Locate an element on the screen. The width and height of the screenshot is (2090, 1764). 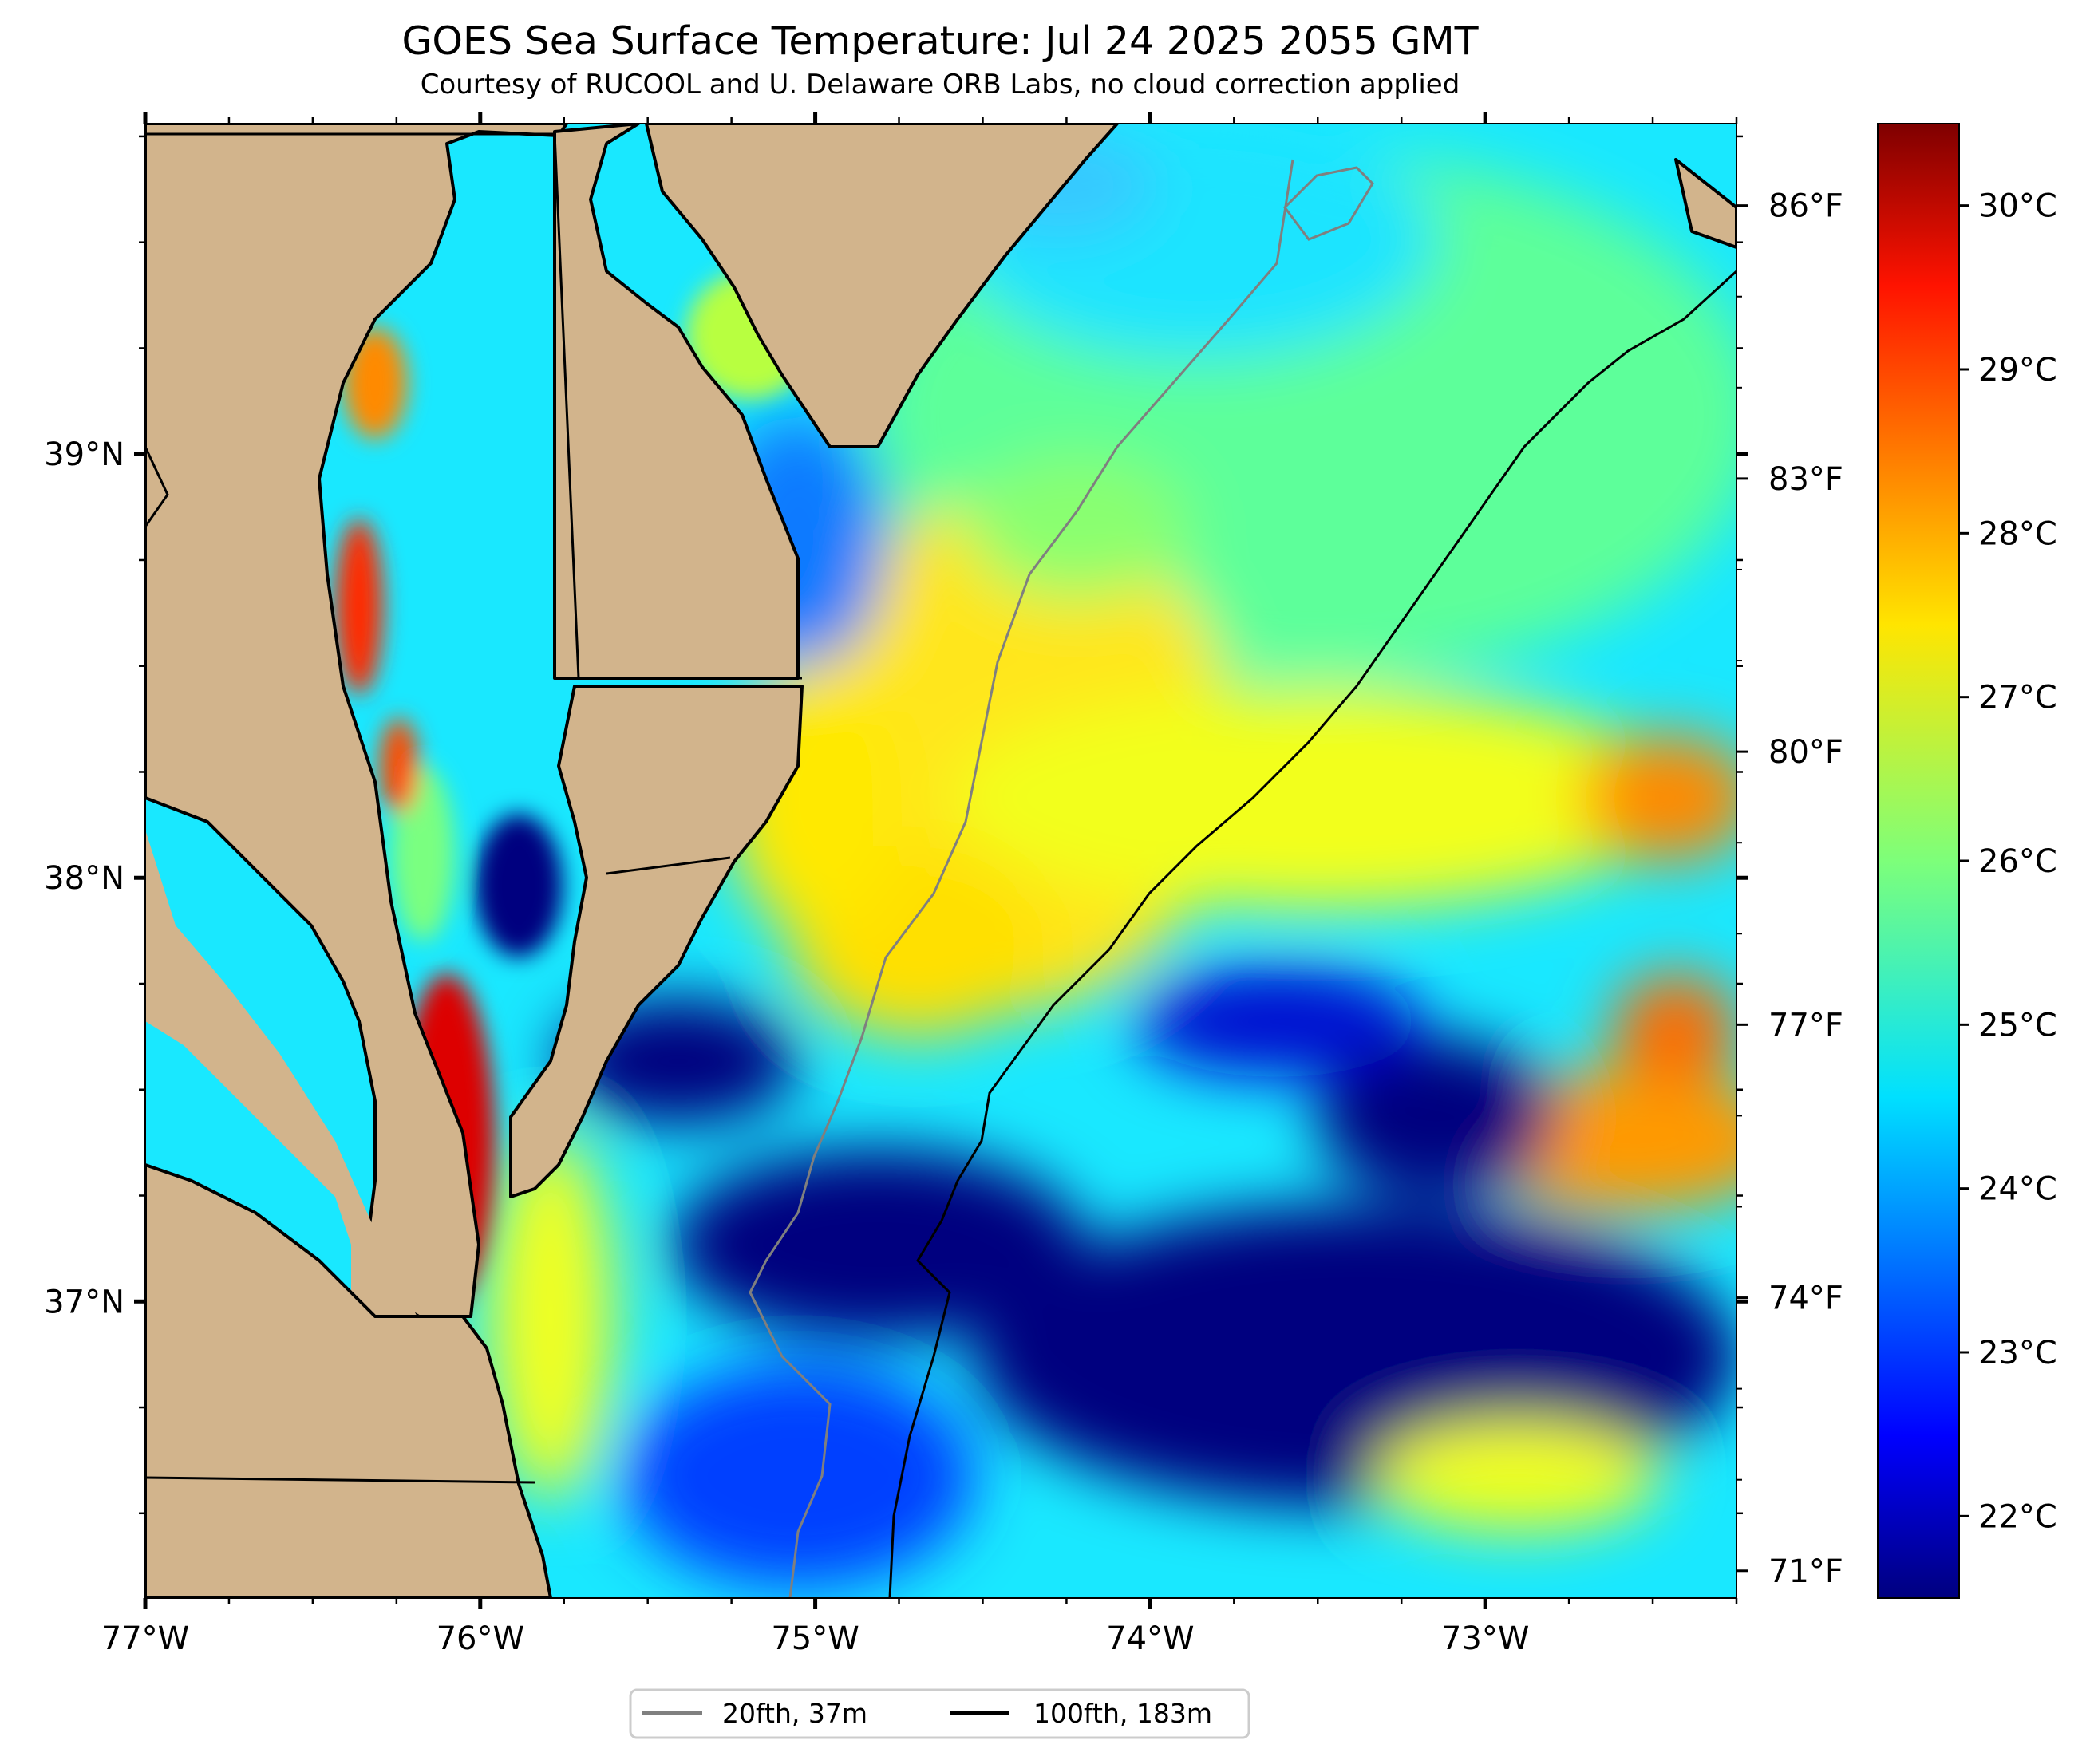
colorbar-fahrenheit-label: 74°F is located at coordinates (1805, 1299).